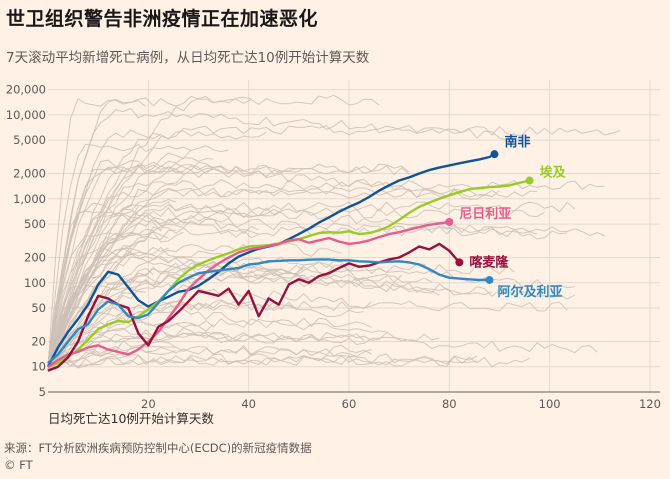 Image resolution: width=670 pixels, height=479 pixels. I want to click on y-tick-label: 100, so click(35, 283).